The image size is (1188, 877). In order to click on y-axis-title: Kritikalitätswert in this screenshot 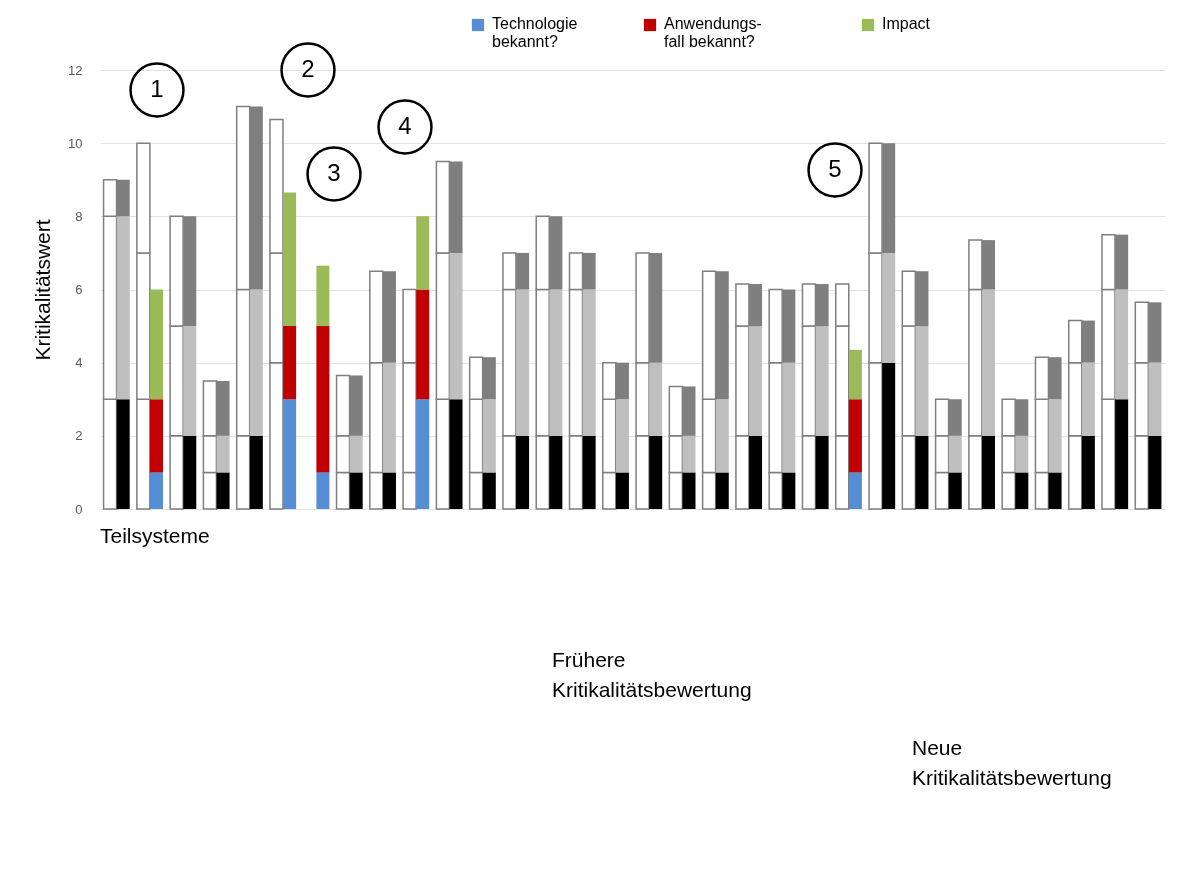, I will do `click(43, 290)`.